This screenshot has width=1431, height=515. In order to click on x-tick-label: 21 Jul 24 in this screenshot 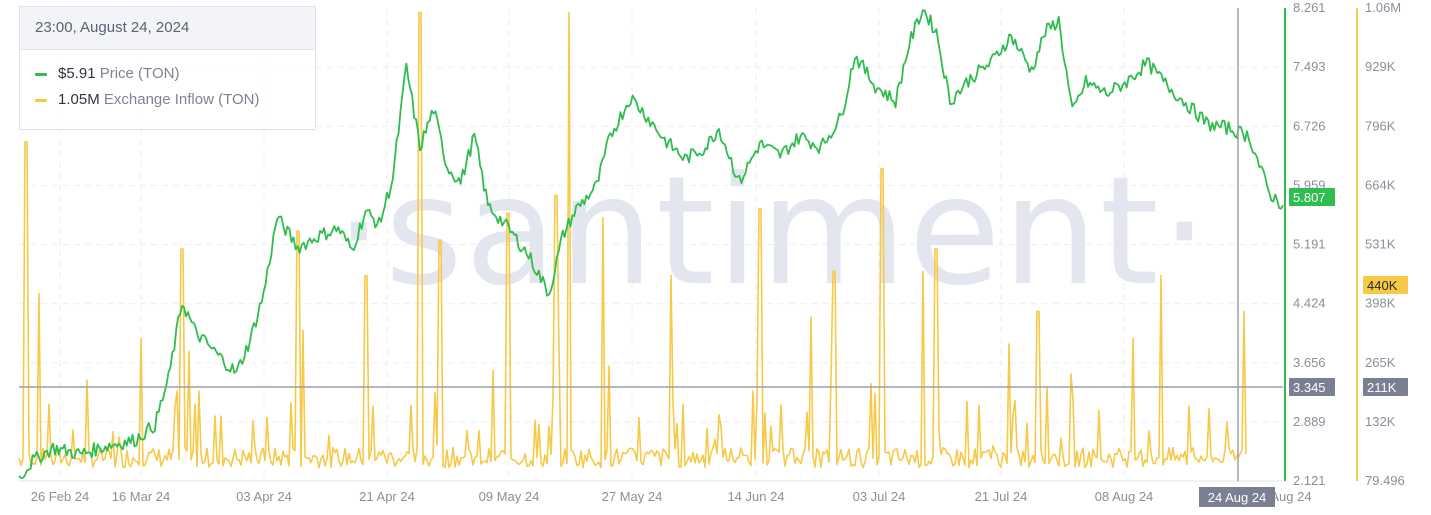, I will do `click(1001, 496)`.